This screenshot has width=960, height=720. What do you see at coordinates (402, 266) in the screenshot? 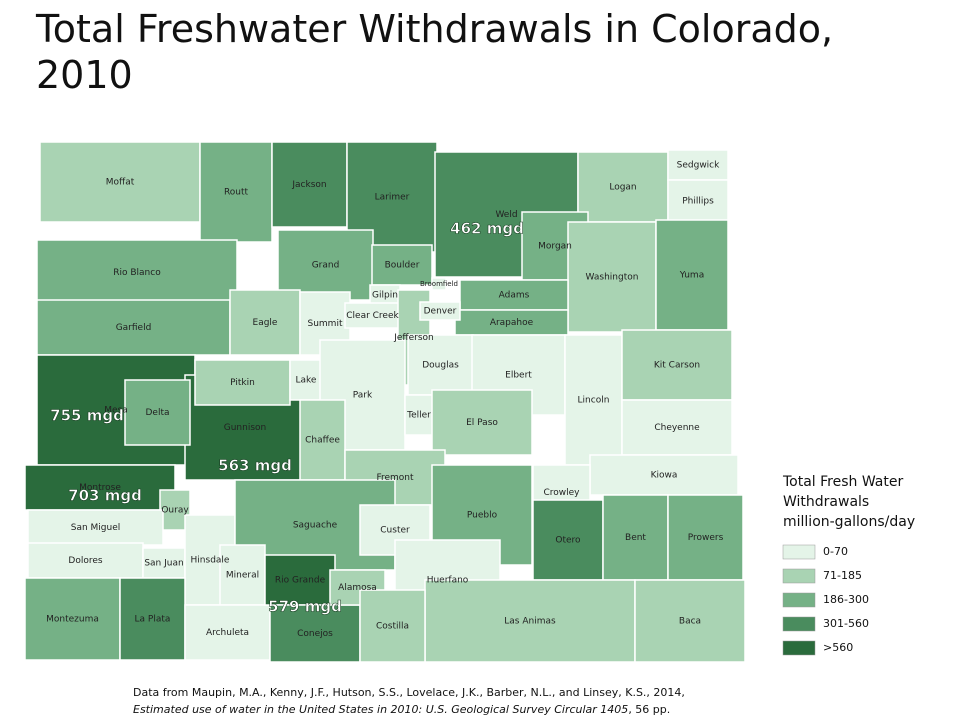
I see `county-label: Boulder` at bounding box center [402, 266].